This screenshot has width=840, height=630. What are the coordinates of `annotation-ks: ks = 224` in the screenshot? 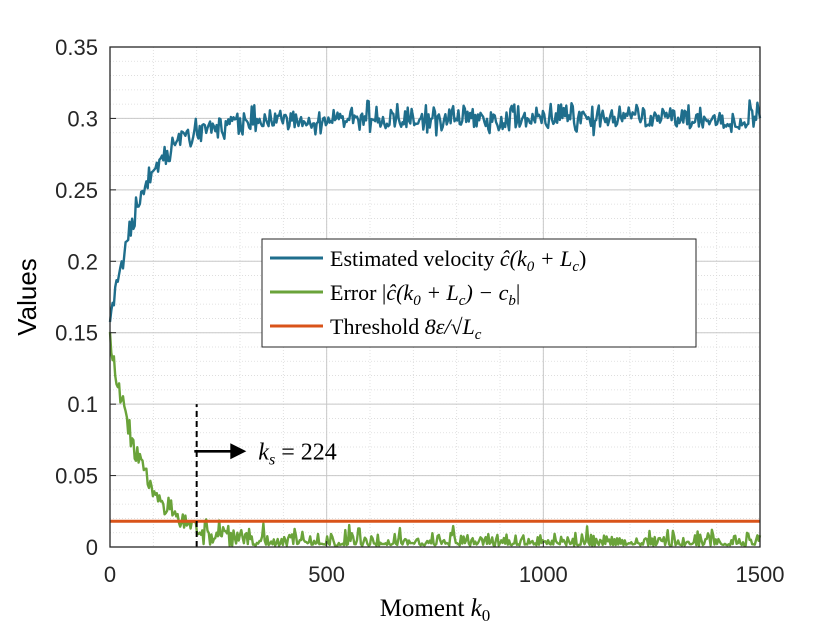 It's located at (265, 453).